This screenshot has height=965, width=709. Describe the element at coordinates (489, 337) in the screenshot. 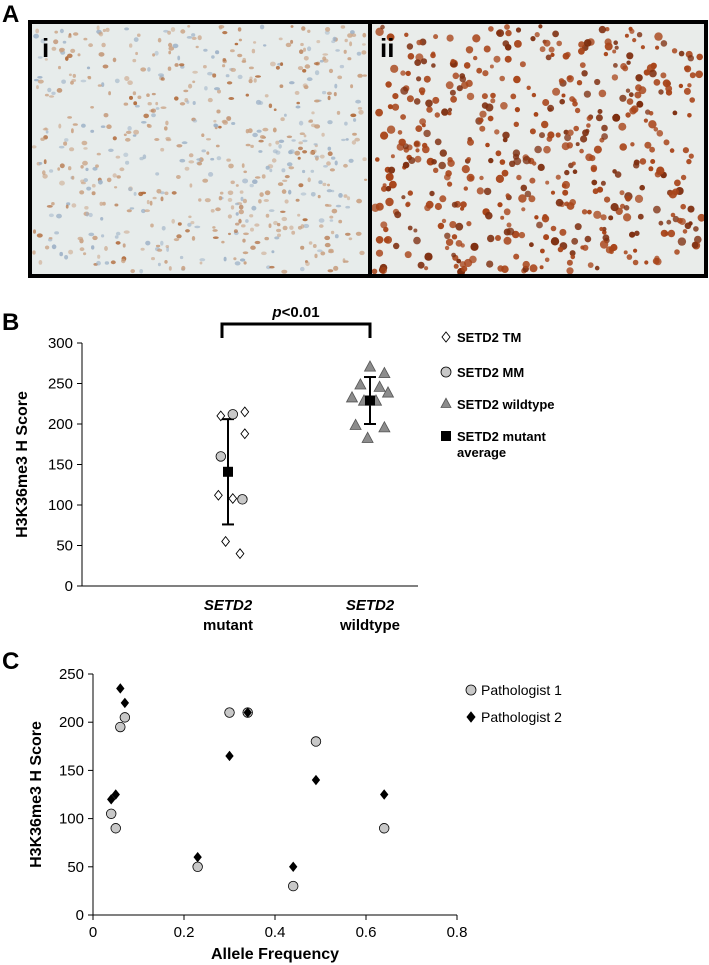

I see `panel-b-legend-label: SETD2 TM` at that location.